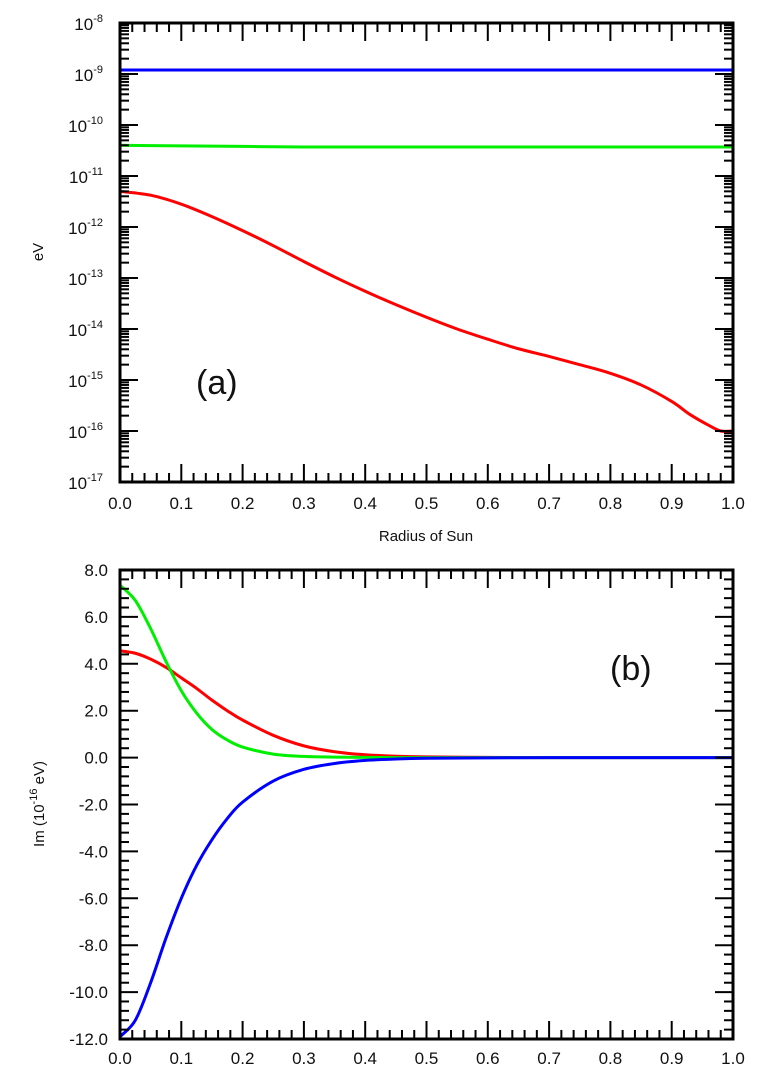 Image resolution: width=763 pixels, height=1090 pixels. I want to click on y-tick-label: -12.0, so click(88, 1039).